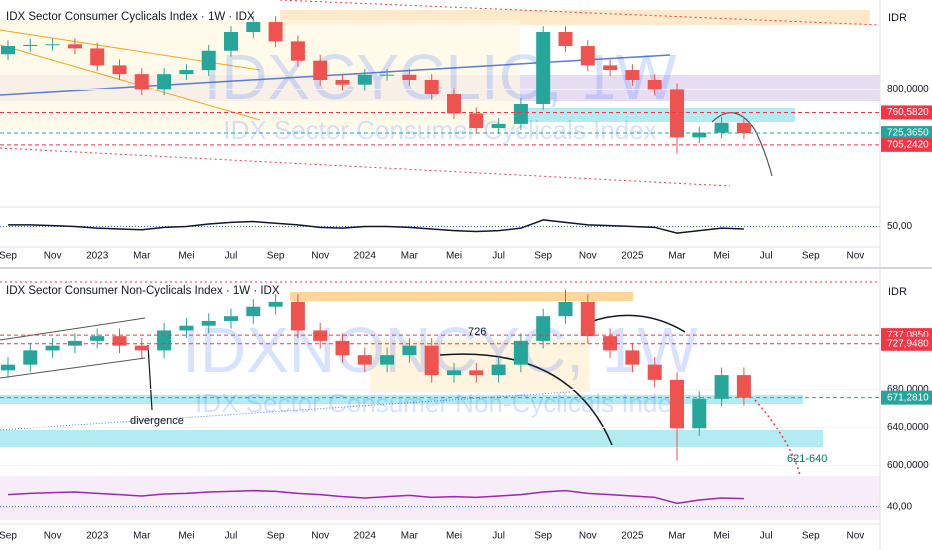 This screenshot has height=550, width=932. Describe the element at coordinates (376, 226) in the screenshot. I see `indicator-line` at that location.